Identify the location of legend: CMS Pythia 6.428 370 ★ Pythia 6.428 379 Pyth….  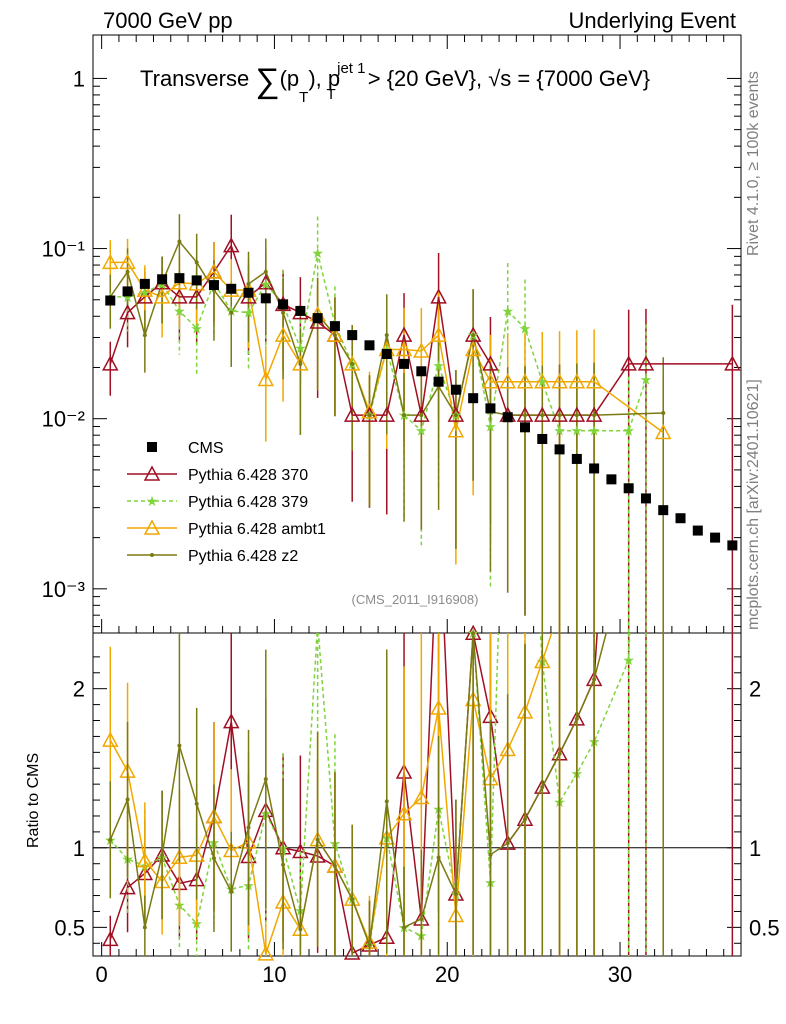
(226, 502).